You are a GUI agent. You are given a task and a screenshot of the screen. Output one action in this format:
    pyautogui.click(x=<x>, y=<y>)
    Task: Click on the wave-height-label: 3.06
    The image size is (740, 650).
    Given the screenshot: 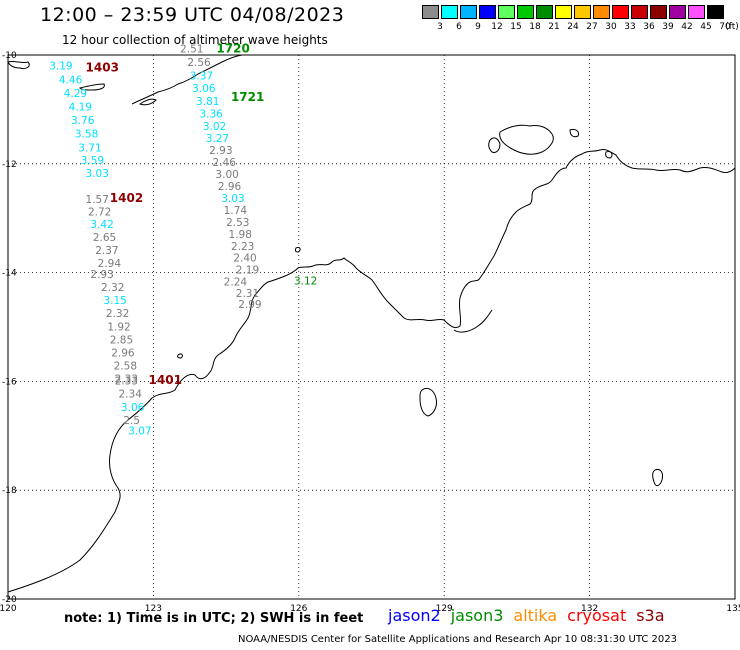 What is the action you would take?
    pyautogui.click(x=133, y=408)
    